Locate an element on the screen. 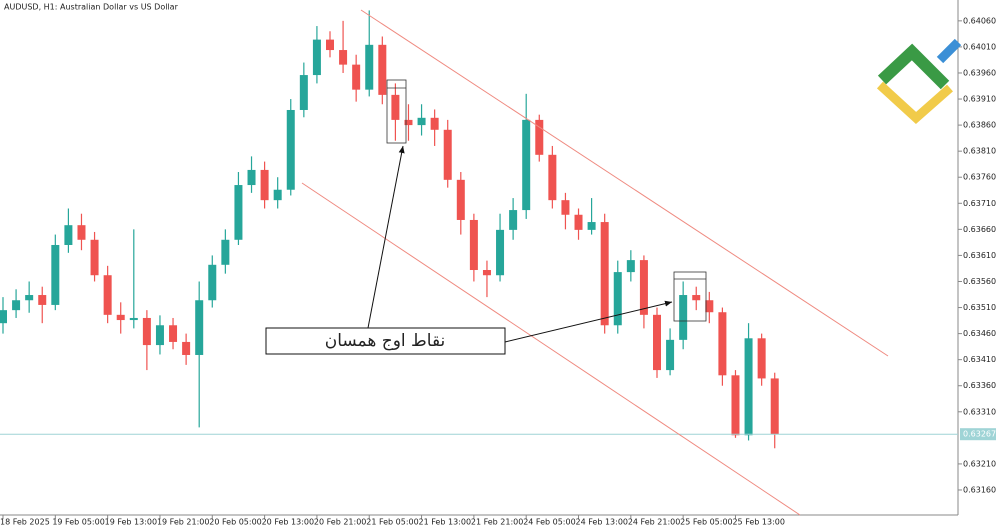 This screenshot has width=1000, height=529. y-tick-label: 0.63660 is located at coordinates (979, 229).